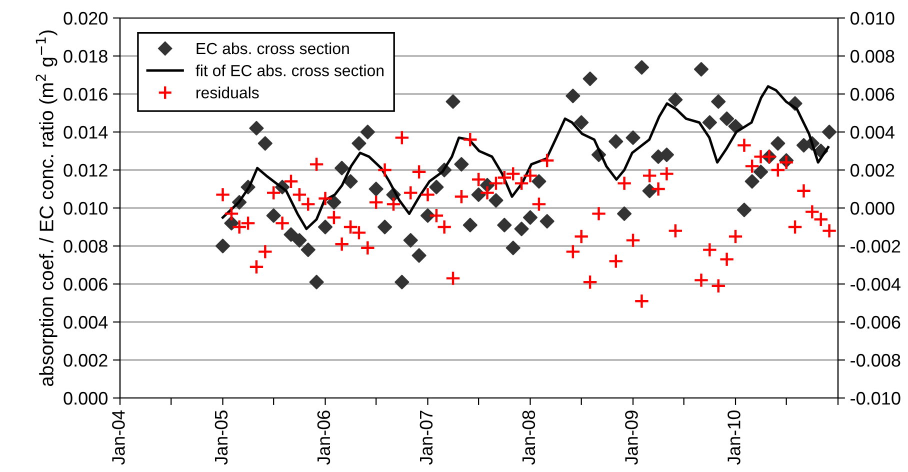 The image size is (908, 472). I want to click on x-tick-label: Jan-10, so click(734, 437).